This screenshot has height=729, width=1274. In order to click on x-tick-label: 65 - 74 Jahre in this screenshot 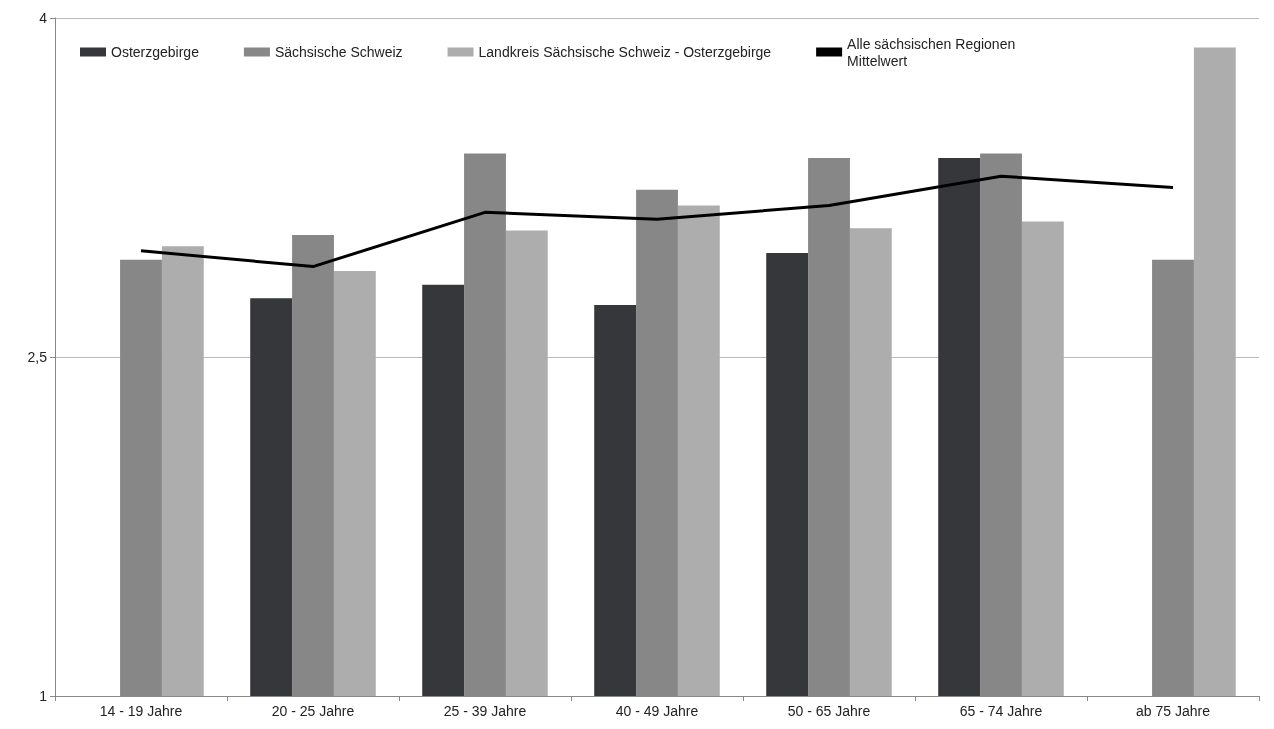, I will do `click(1001, 711)`.